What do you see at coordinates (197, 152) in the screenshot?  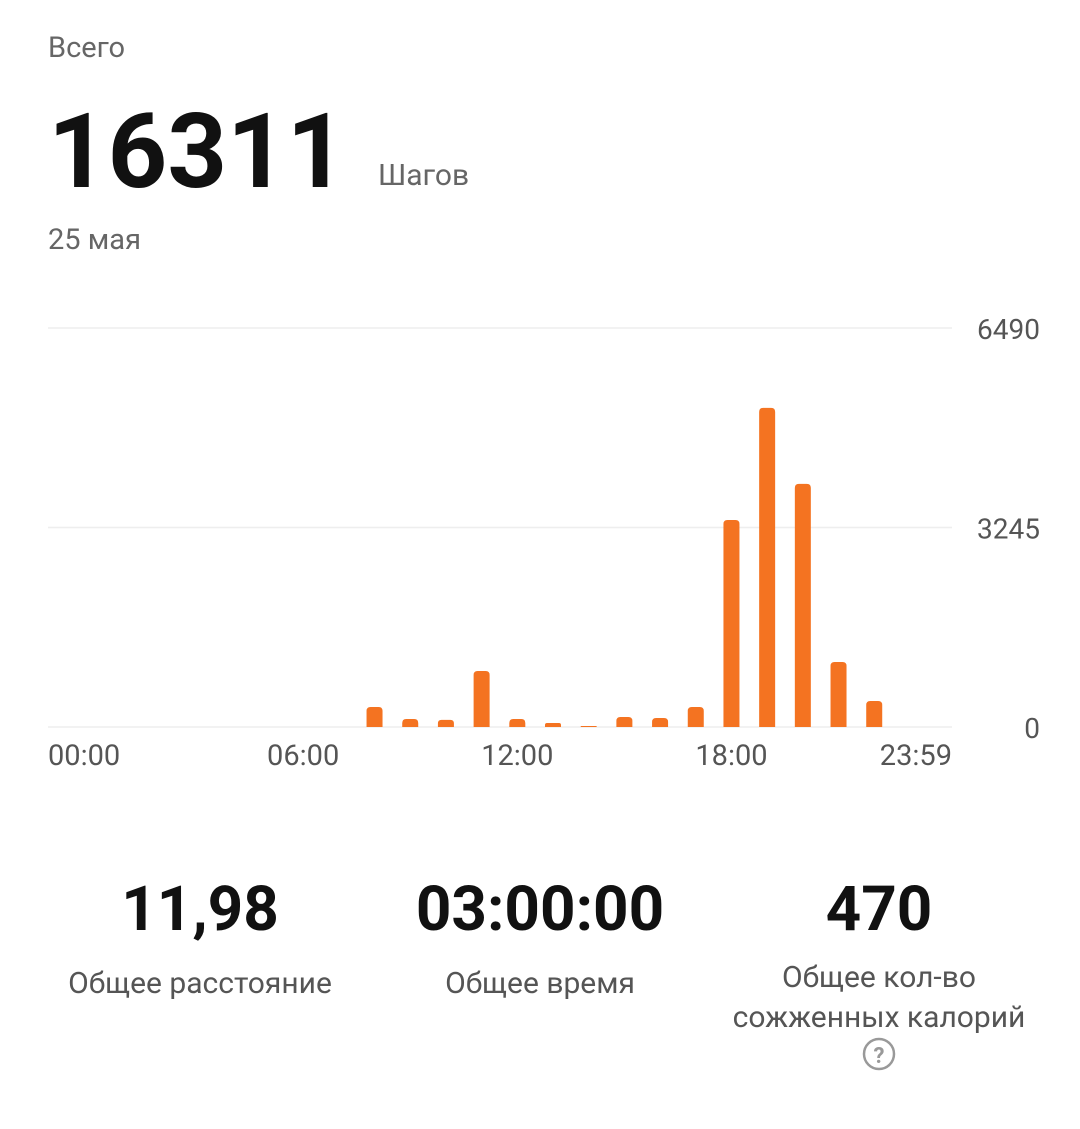 I see `total-steps: 16311` at bounding box center [197, 152].